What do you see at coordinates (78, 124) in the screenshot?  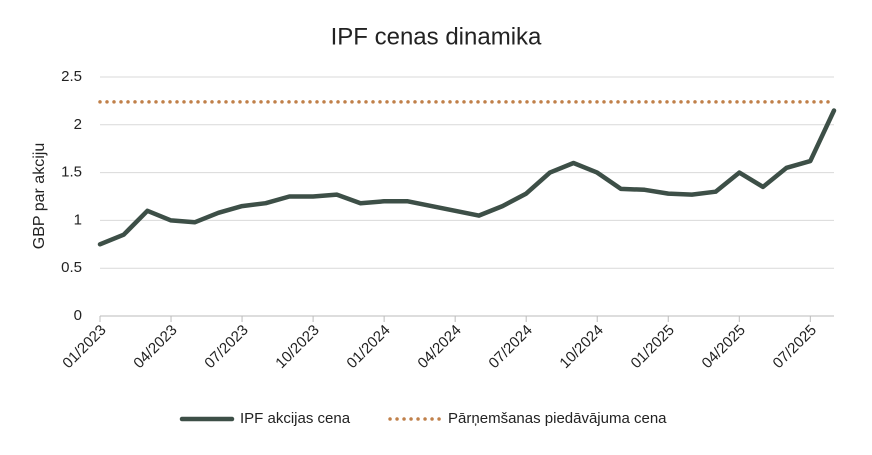 I see `y-tick-label: 2` at bounding box center [78, 124].